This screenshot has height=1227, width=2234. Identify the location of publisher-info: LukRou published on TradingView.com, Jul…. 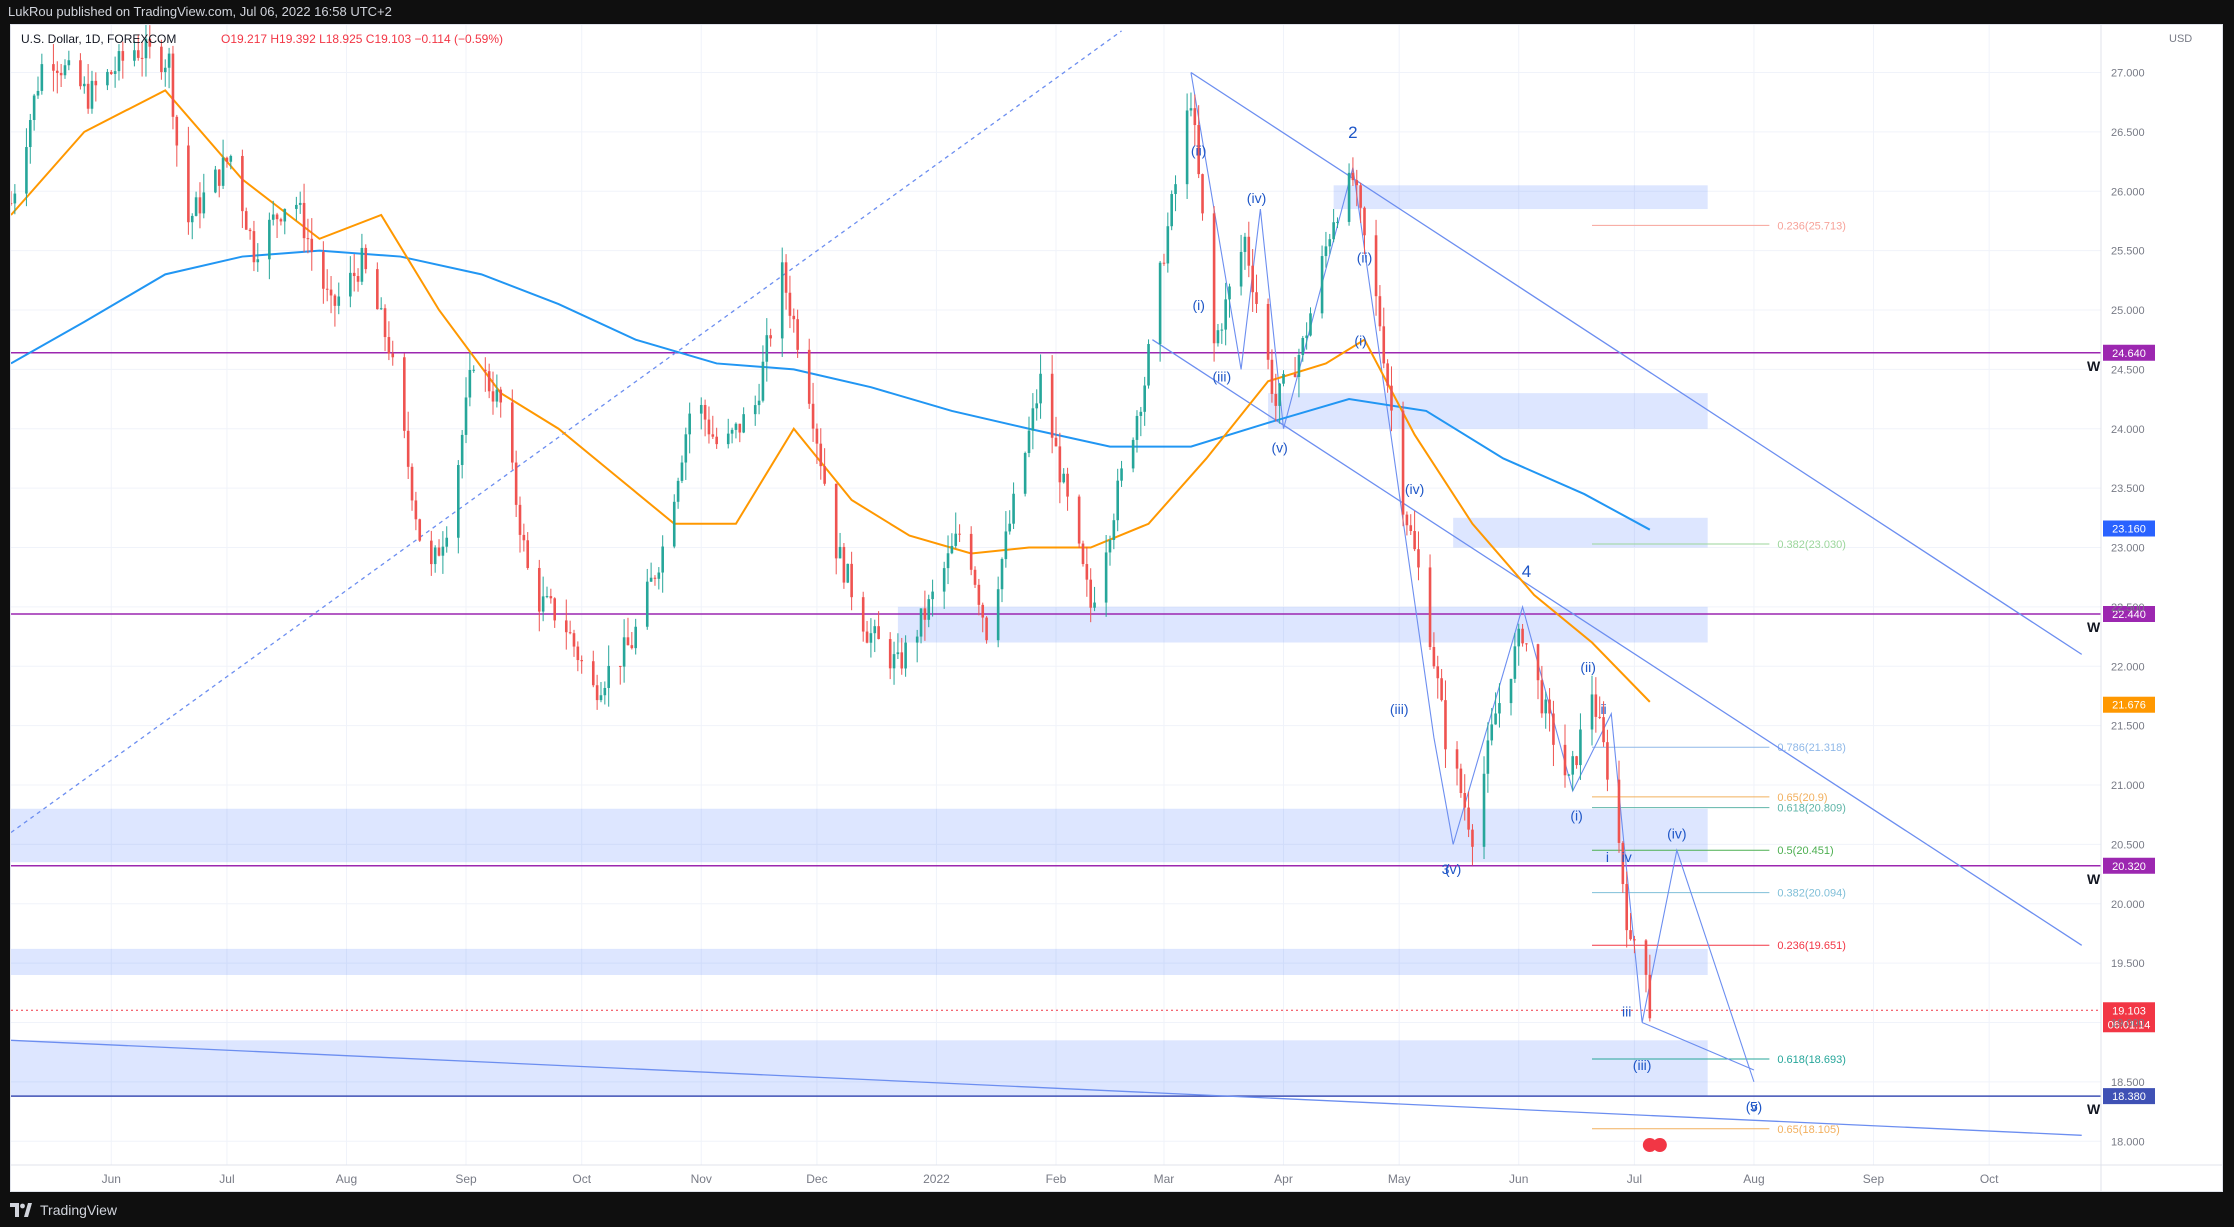
(200, 11).